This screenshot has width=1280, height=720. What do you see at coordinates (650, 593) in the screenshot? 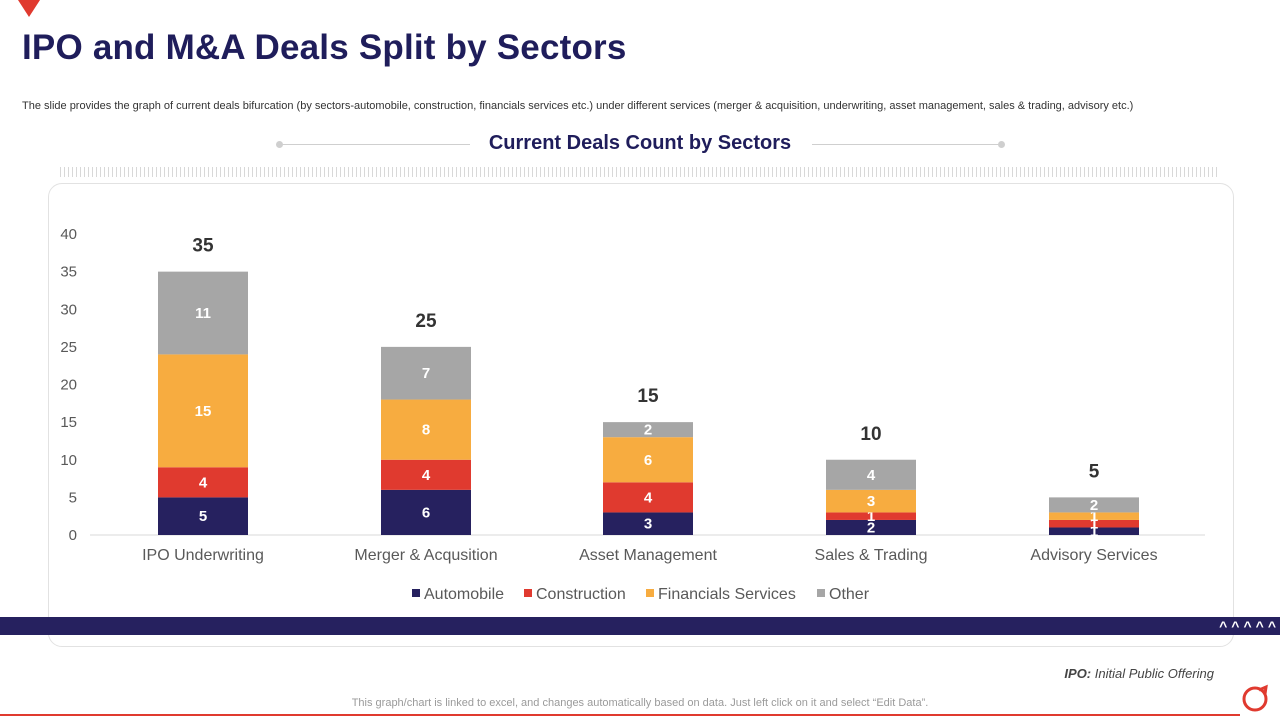
I see `legend-swatch-financials-services` at bounding box center [650, 593].